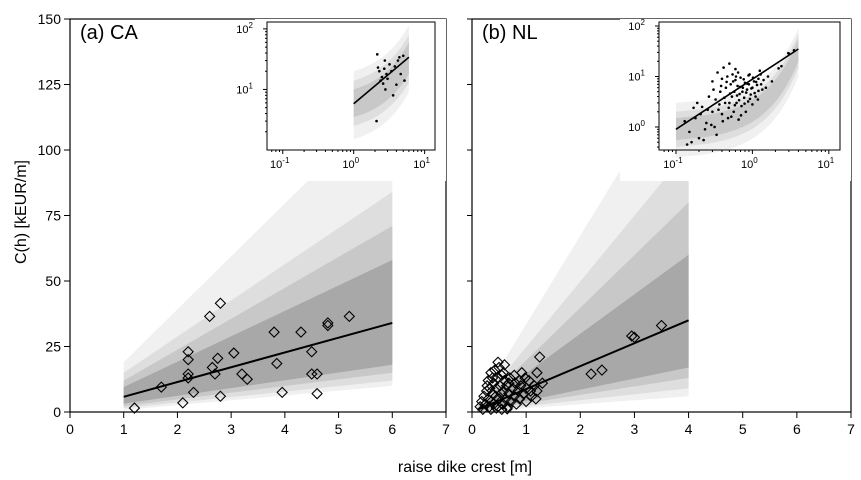 Image resolution: width=861 pixels, height=480 pixels. I want to click on y-tick-label: 50, so click(53, 281).